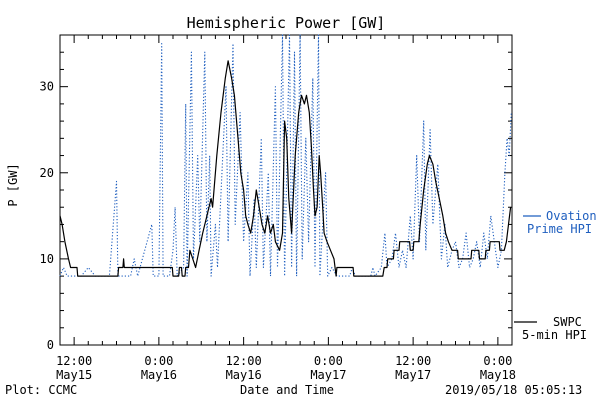  What do you see at coordinates (47, 87) in the screenshot?
I see `y-tick-label: 30` at bounding box center [47, 87].